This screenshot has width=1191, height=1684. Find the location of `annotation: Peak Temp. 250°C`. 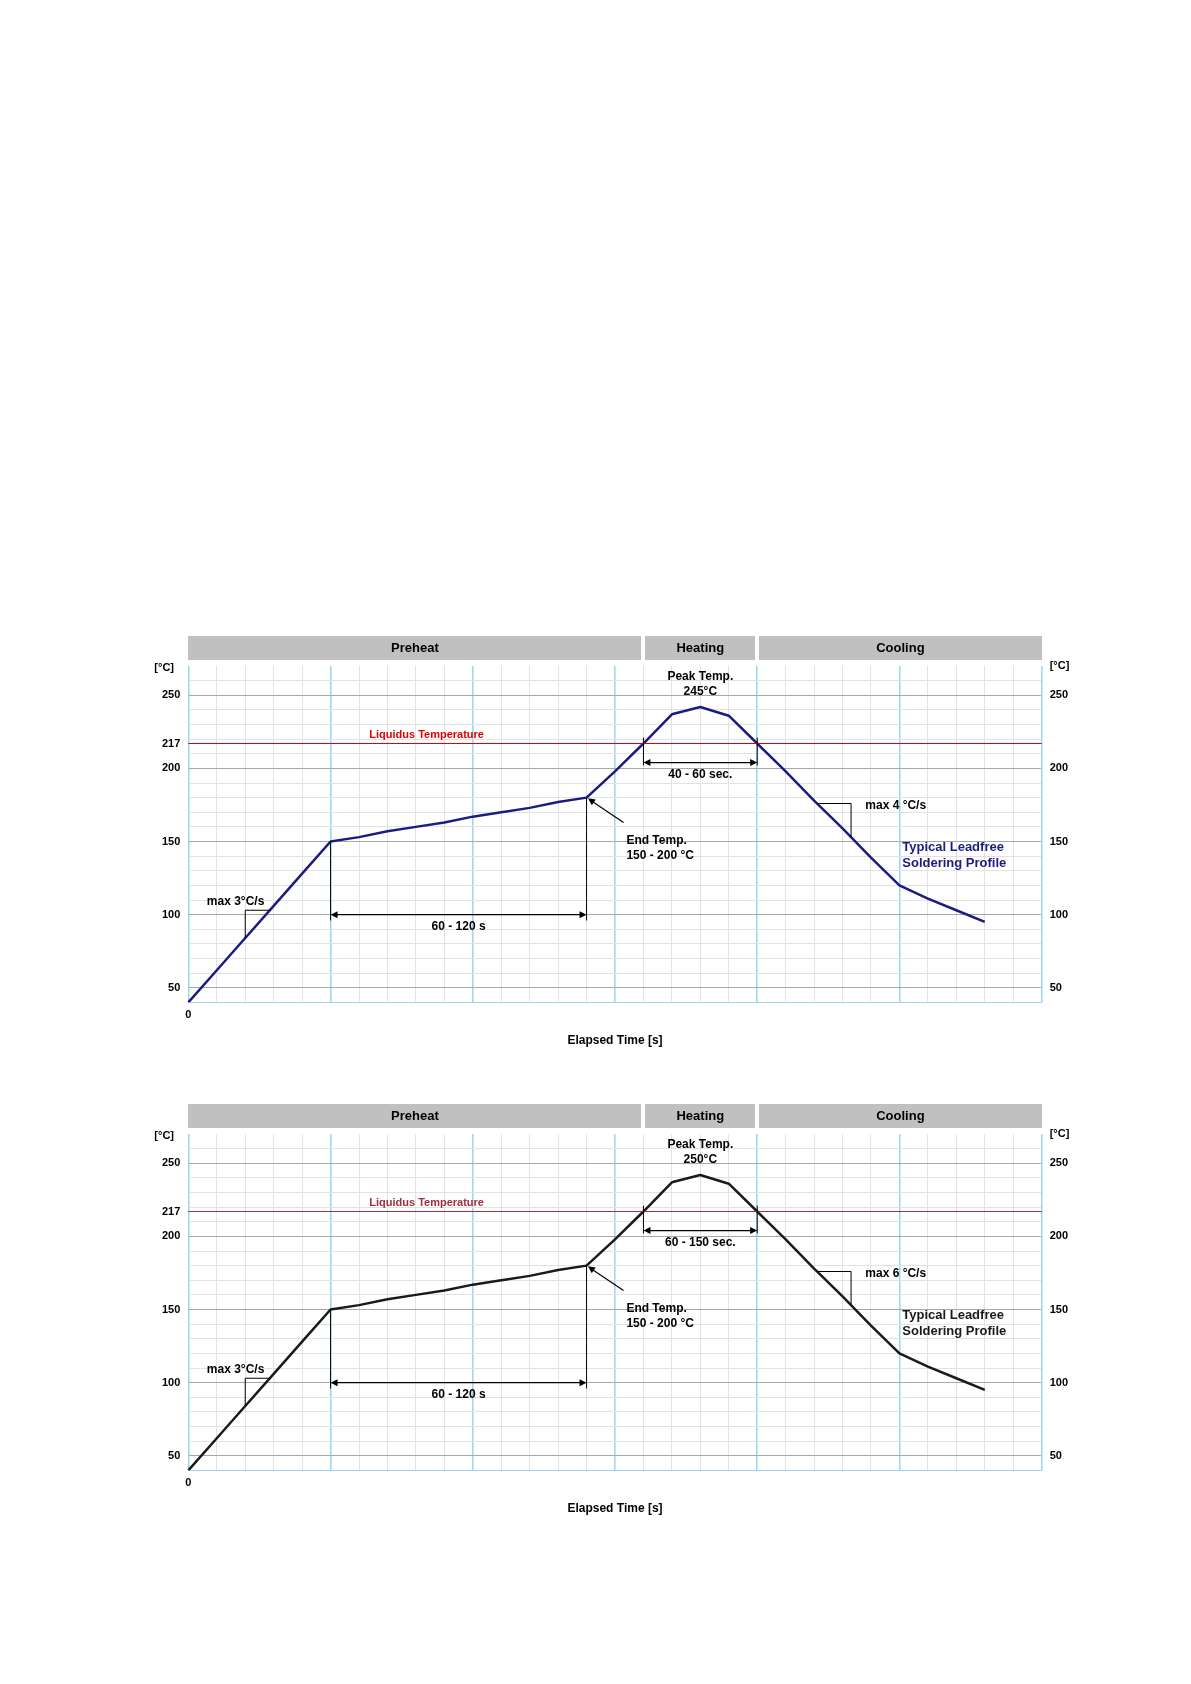

annotation: Peak Temp. 250°C is located at coordinates (700, 1151).